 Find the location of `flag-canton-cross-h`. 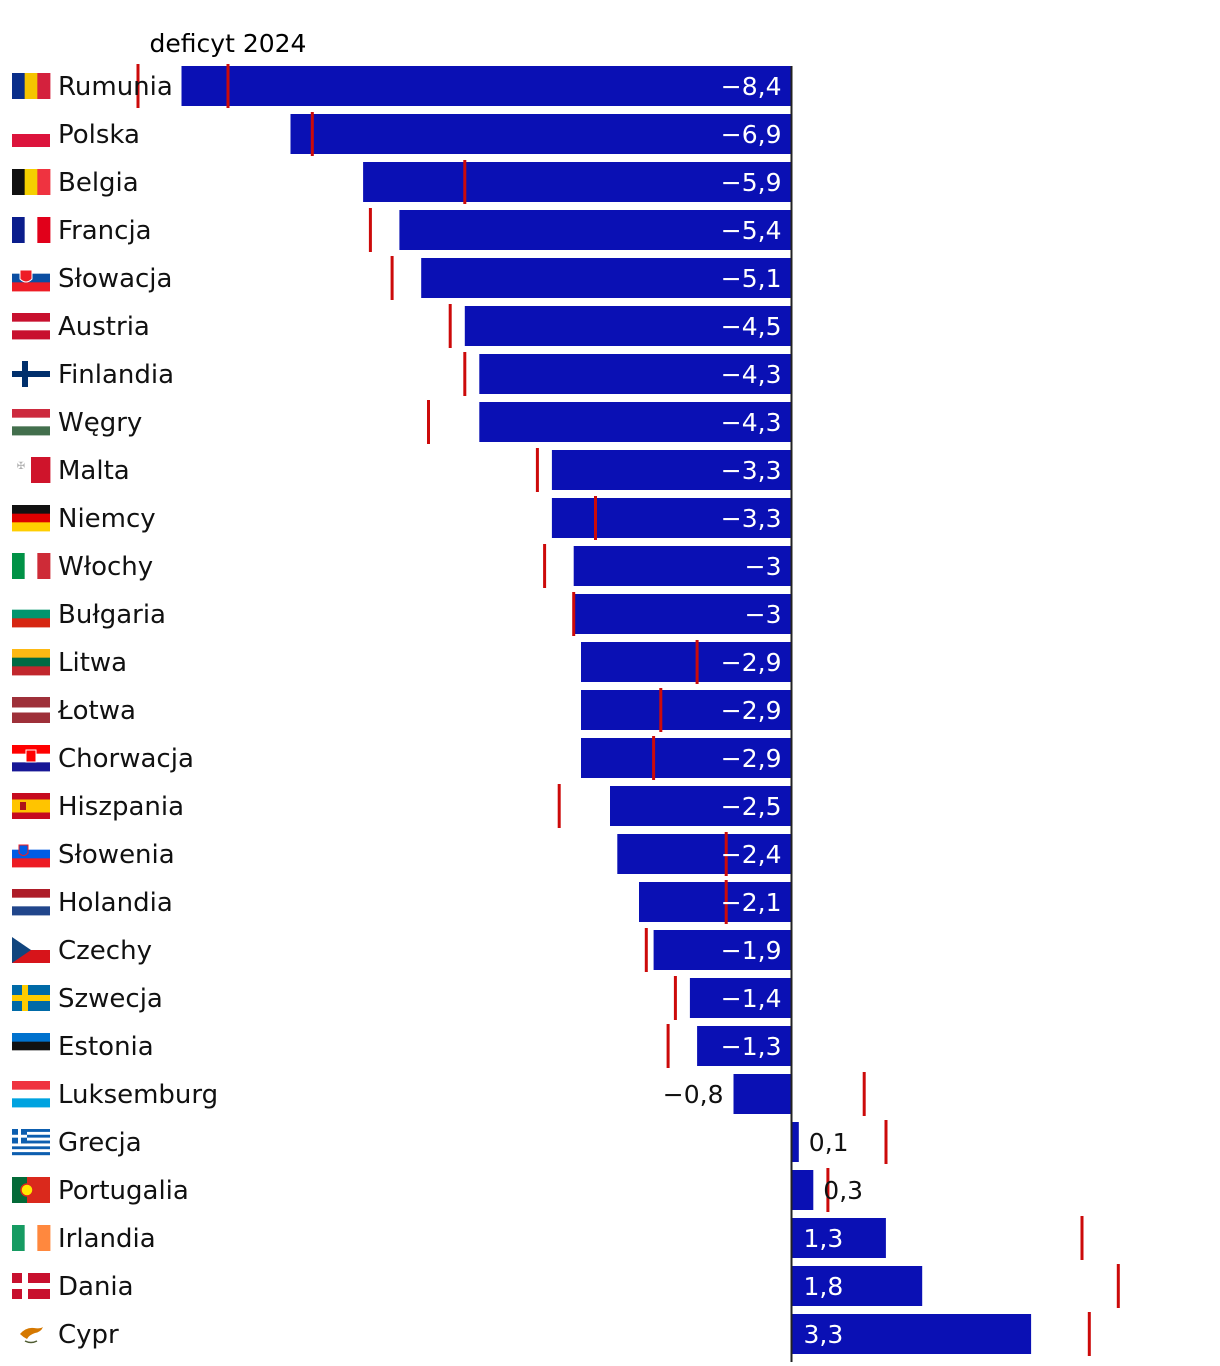

flag-canton-cross-h is located at coordinates (19, 1136).